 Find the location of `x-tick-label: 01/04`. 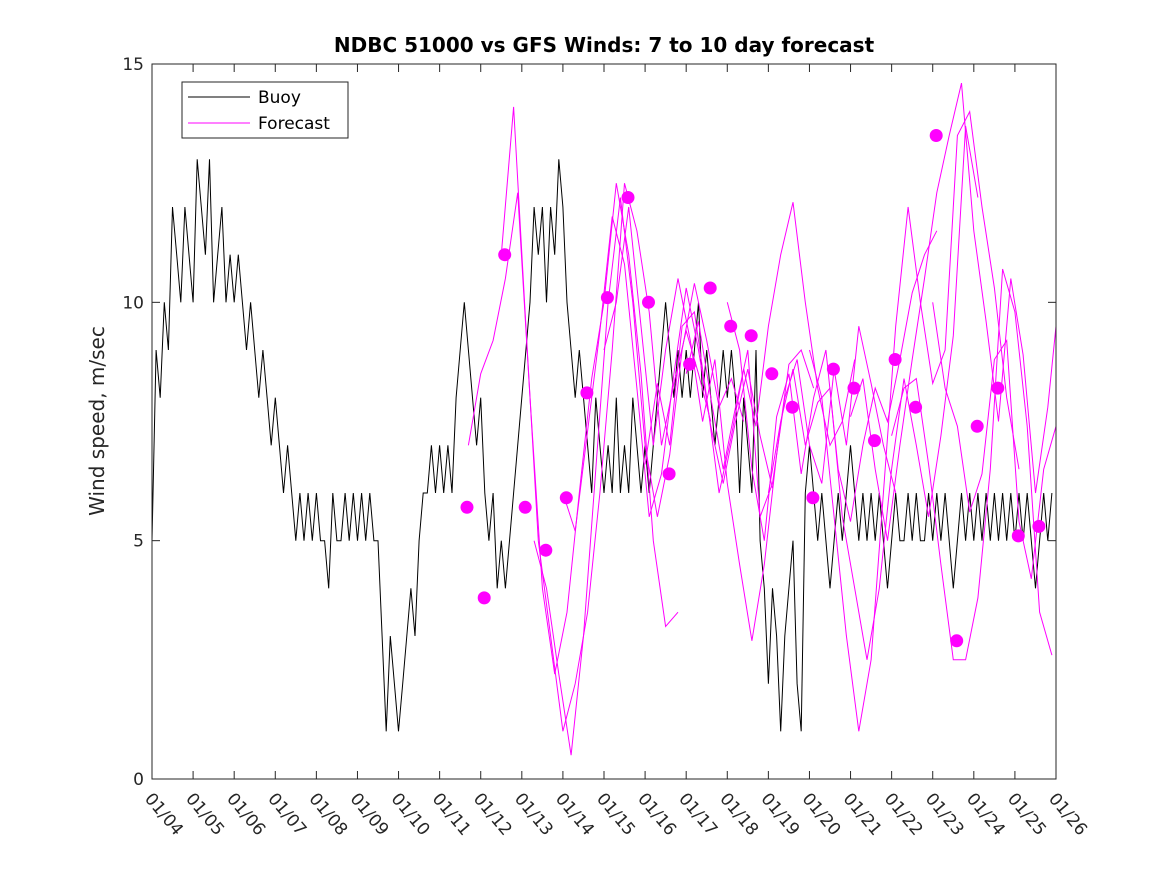

x-tick-label: 01/04 is located at coordinates (163, 814).